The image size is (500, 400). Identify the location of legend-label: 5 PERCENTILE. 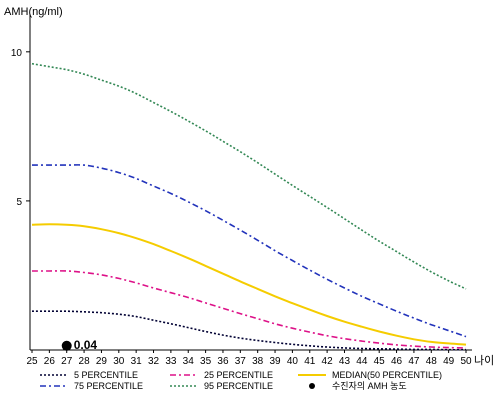
(106, 375).